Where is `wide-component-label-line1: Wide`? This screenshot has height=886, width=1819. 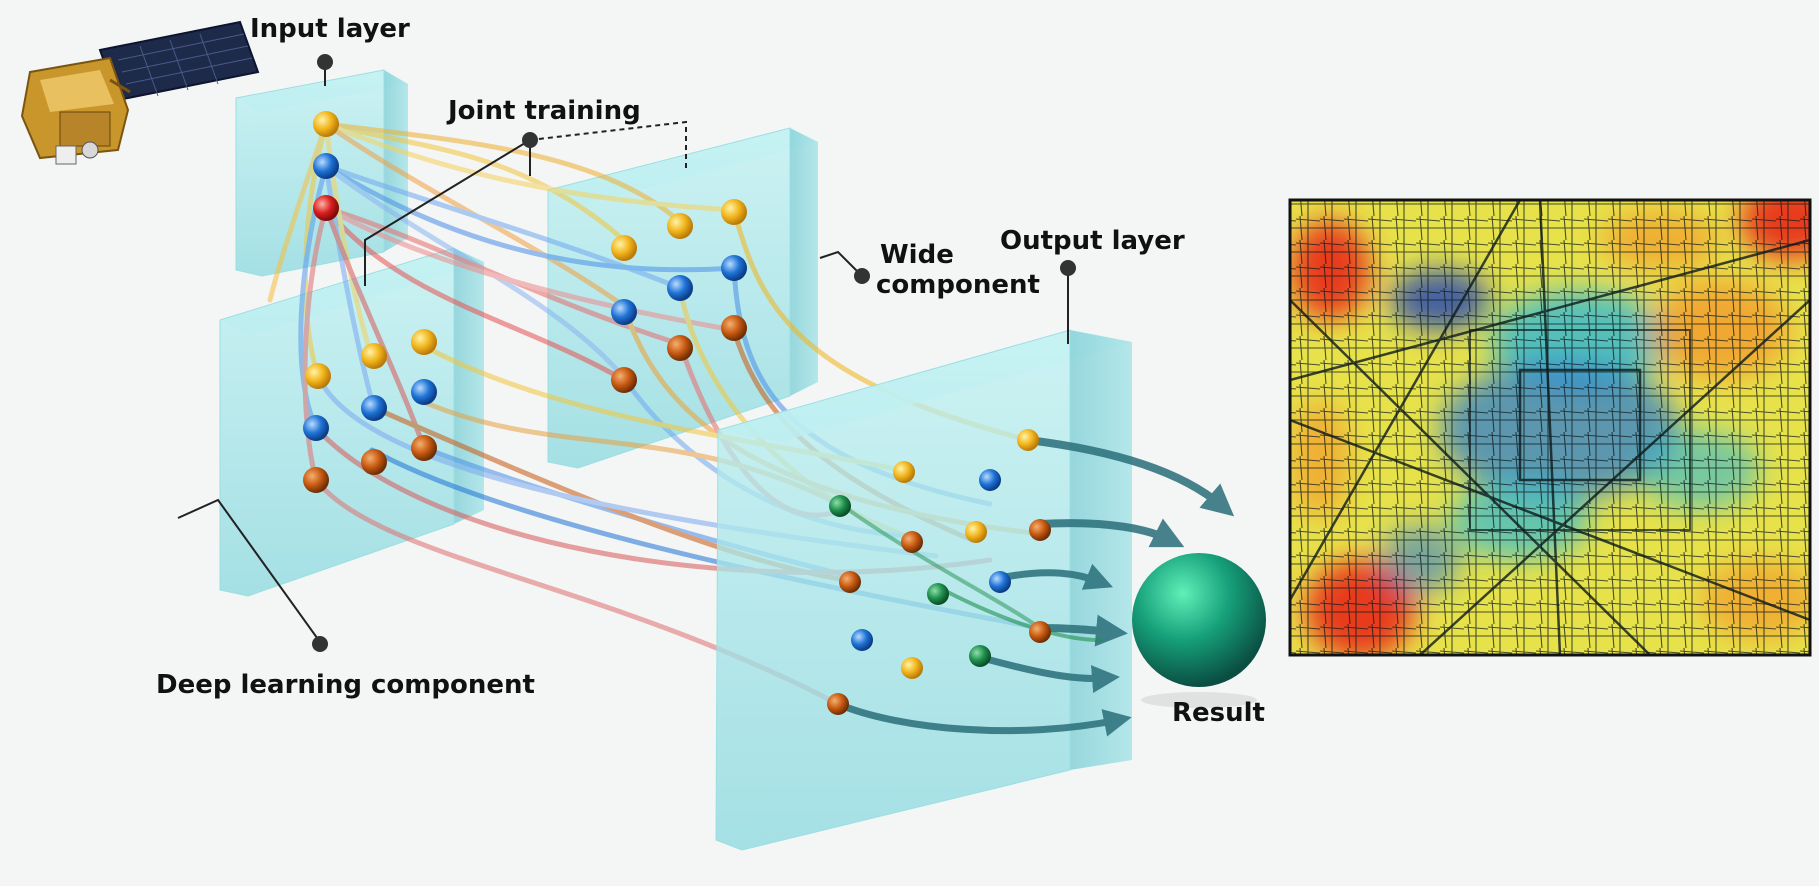
wide-component-label-line1: Wide is located at coordinates (917, 255).